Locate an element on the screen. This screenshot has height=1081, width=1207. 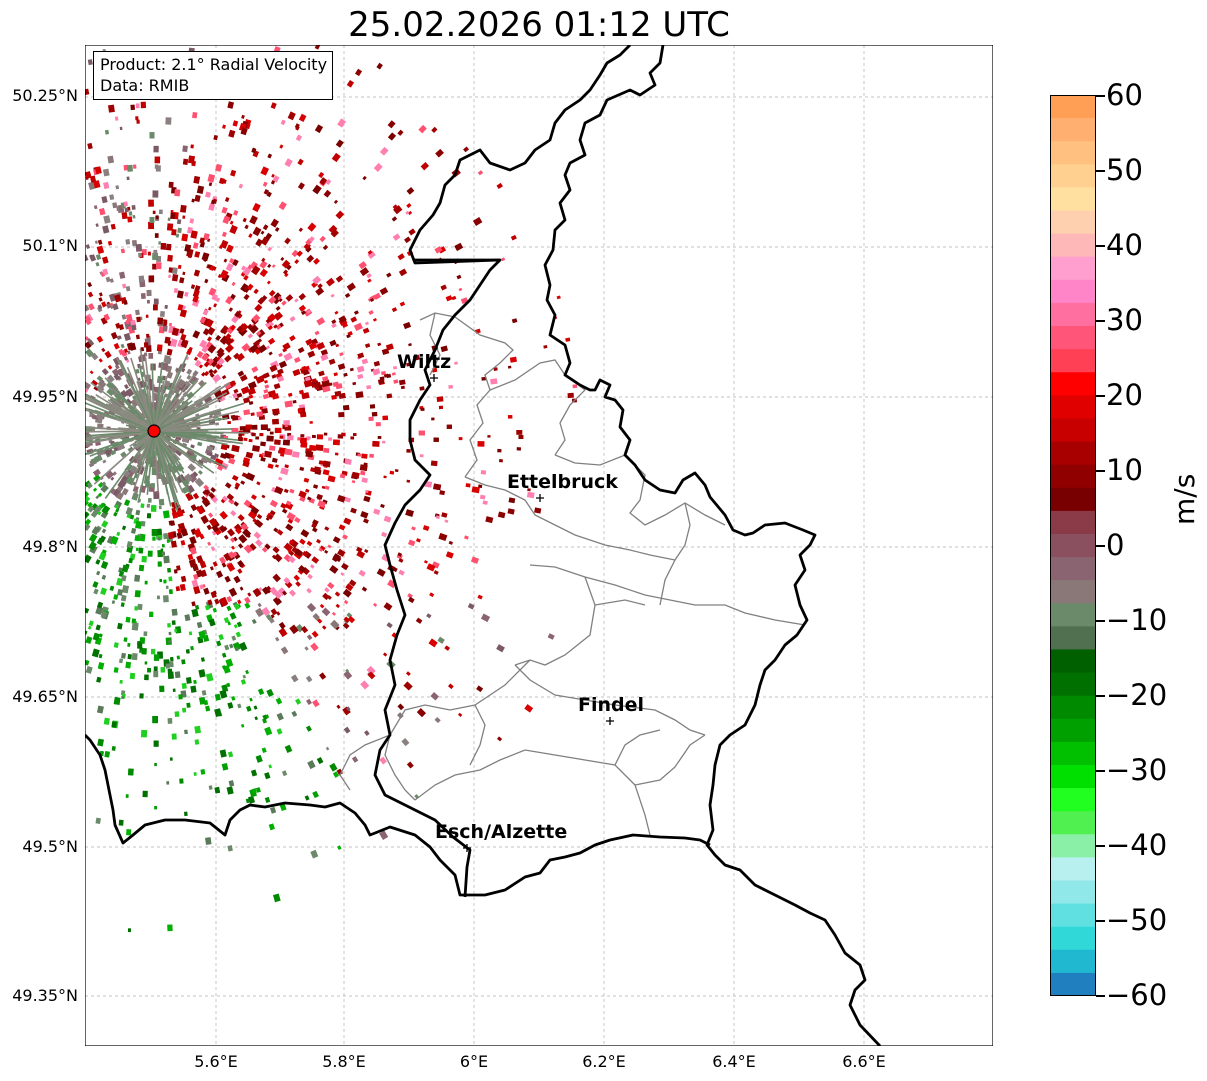
colorbar-tick-label: −50 is located at coordinates (1137, 920).